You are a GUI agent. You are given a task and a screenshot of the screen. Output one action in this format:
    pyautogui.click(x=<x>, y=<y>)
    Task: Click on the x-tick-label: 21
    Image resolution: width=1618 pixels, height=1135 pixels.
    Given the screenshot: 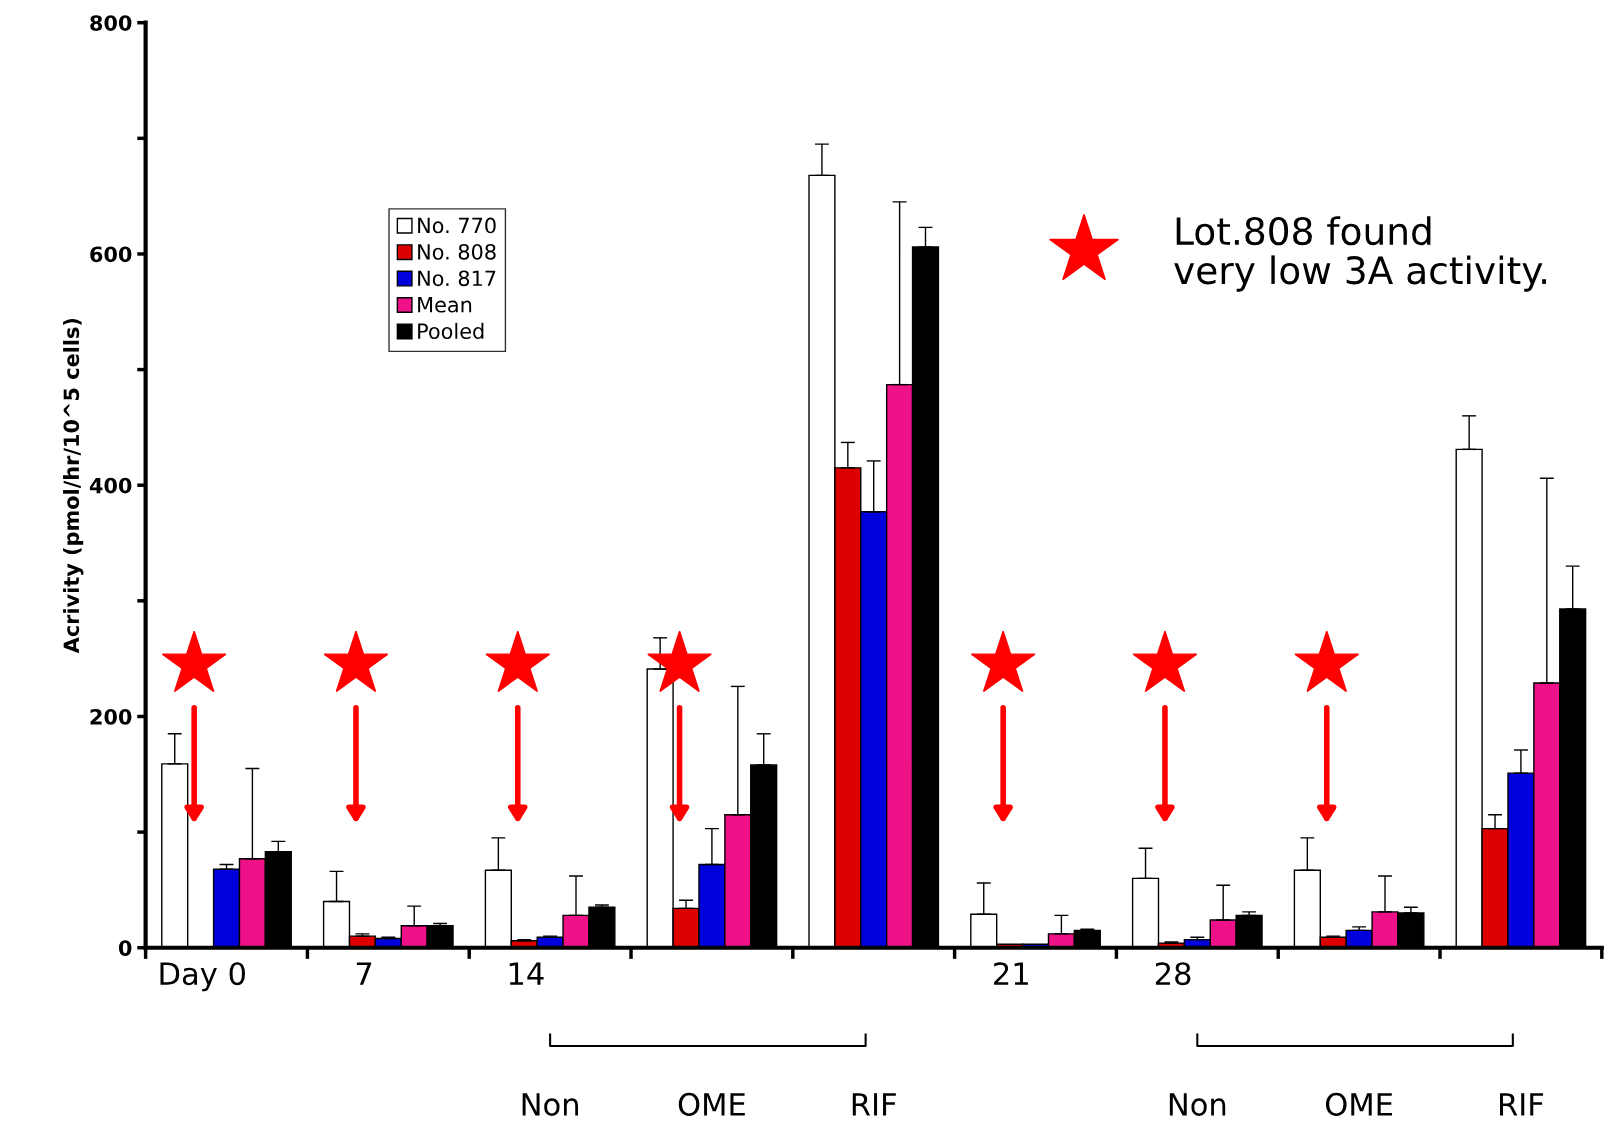 What is the action you would take?
    pyautogui.click(x=1011, y=973)
    